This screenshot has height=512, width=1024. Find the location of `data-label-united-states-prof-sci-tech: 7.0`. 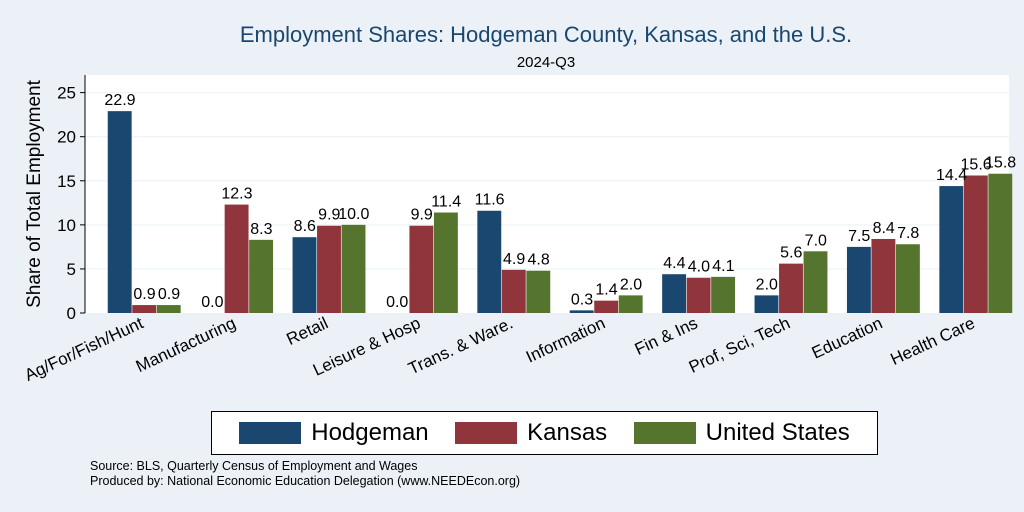

data-label-united-states-prof-sci-tech: 7.0 is located at coordinates (816, 240).